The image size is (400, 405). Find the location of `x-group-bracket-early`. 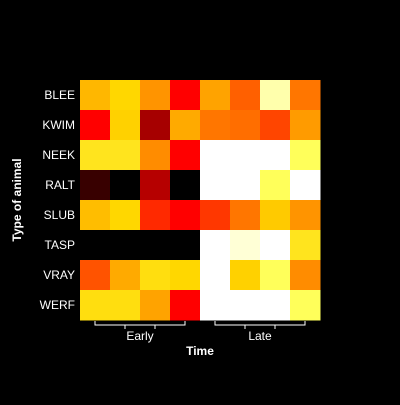

x-group-bracket-early is located at coordinates (140, 325).